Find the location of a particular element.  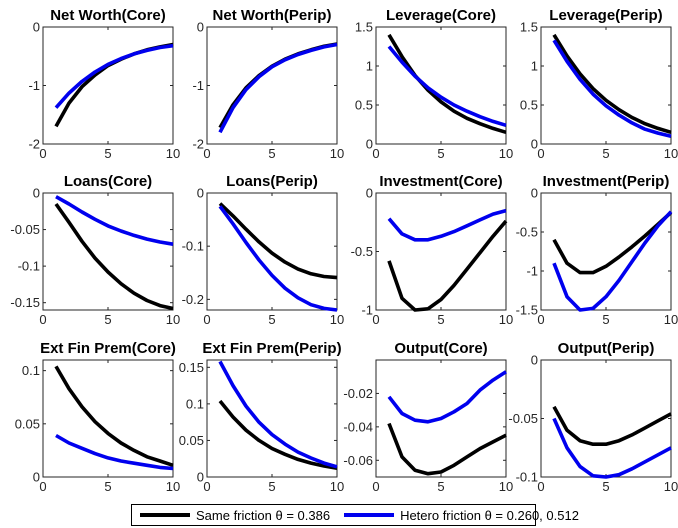

y-tick-label: -0.06 is located at coordinates (358, 460).